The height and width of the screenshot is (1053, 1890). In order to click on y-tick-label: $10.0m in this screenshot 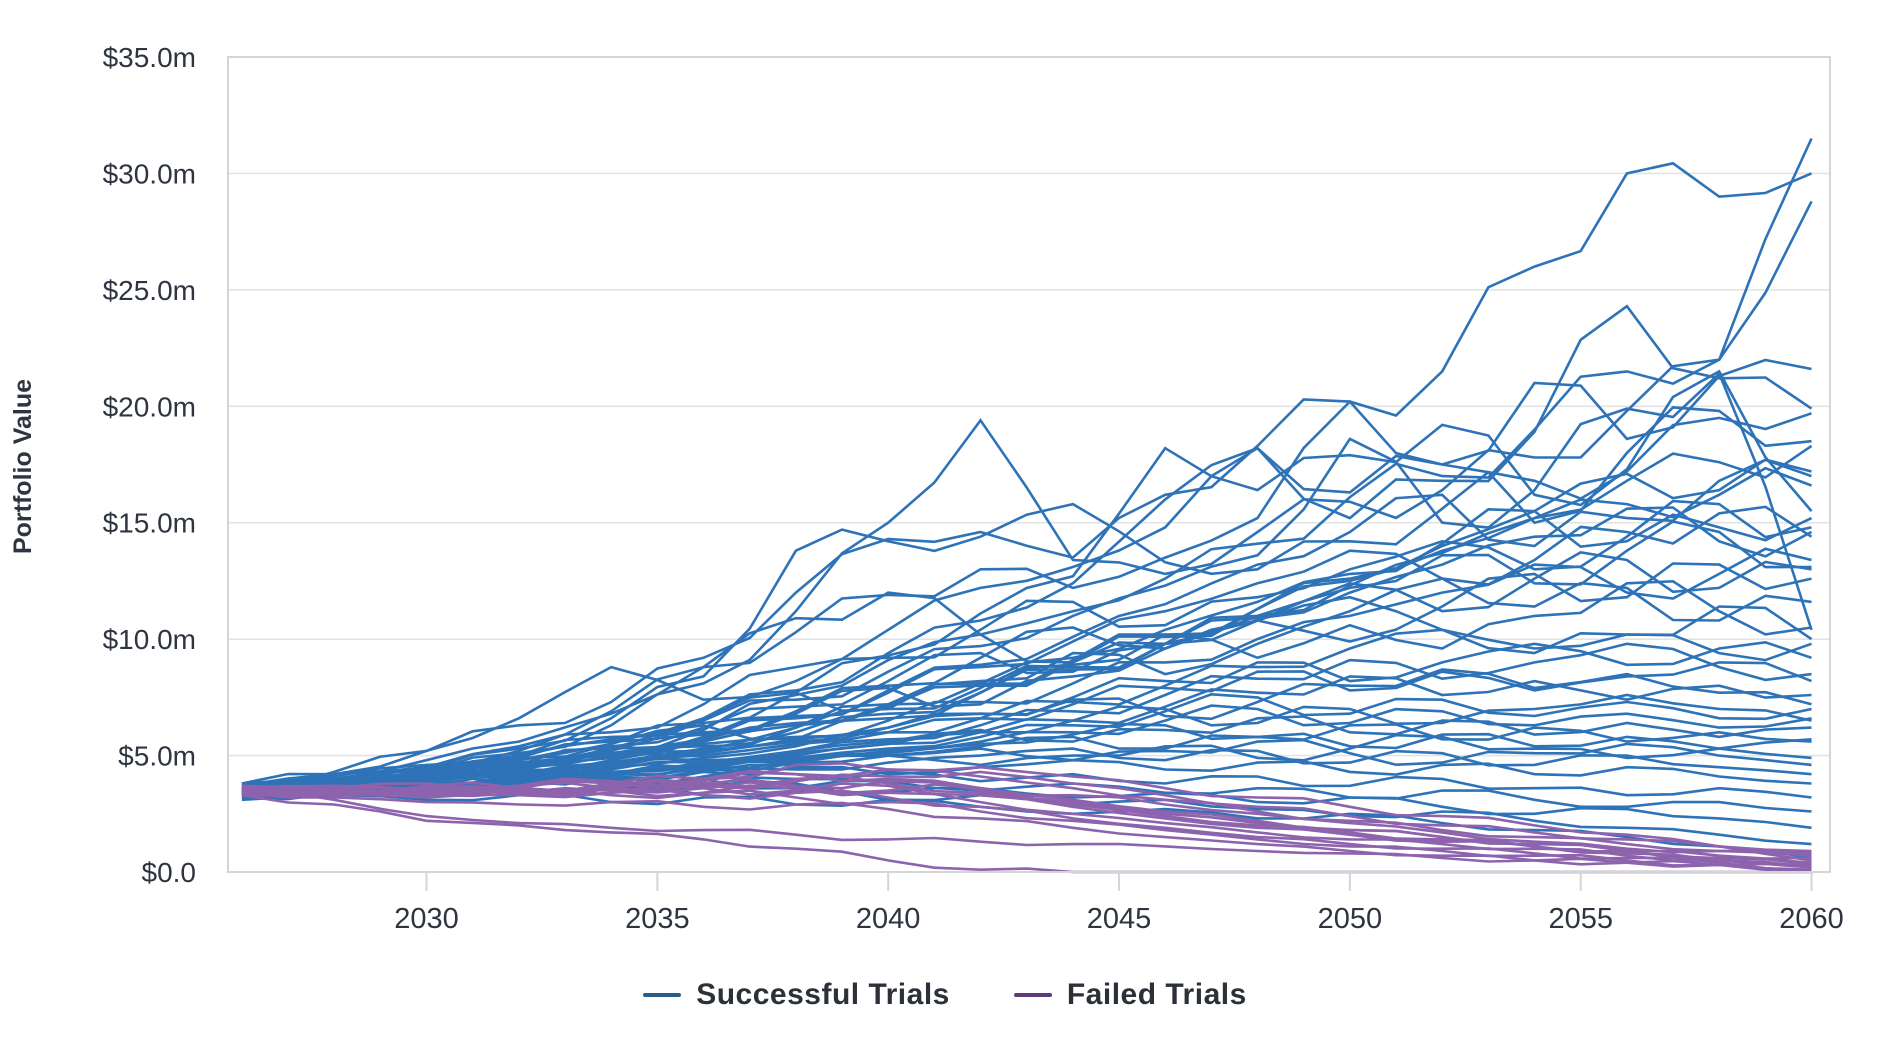, I will do `click(149, 639)`.